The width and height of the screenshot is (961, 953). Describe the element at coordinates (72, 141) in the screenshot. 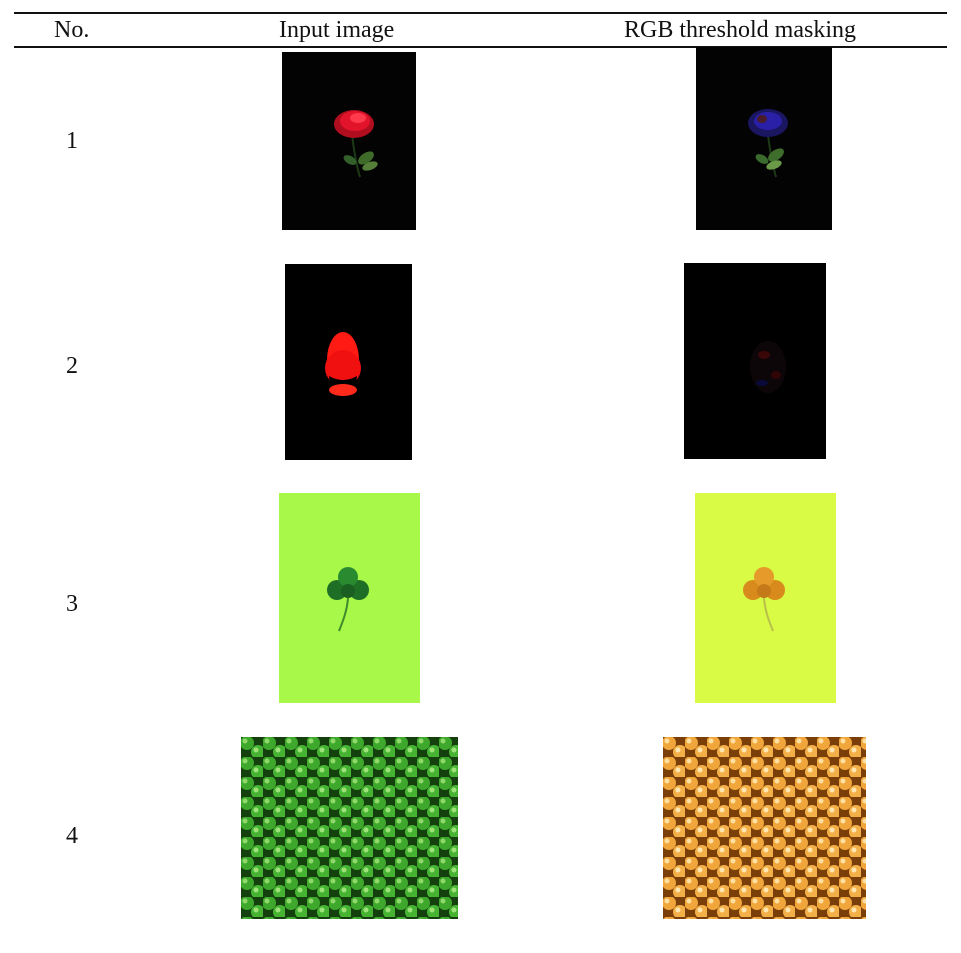

I see `row-number-1: 1` at that location.